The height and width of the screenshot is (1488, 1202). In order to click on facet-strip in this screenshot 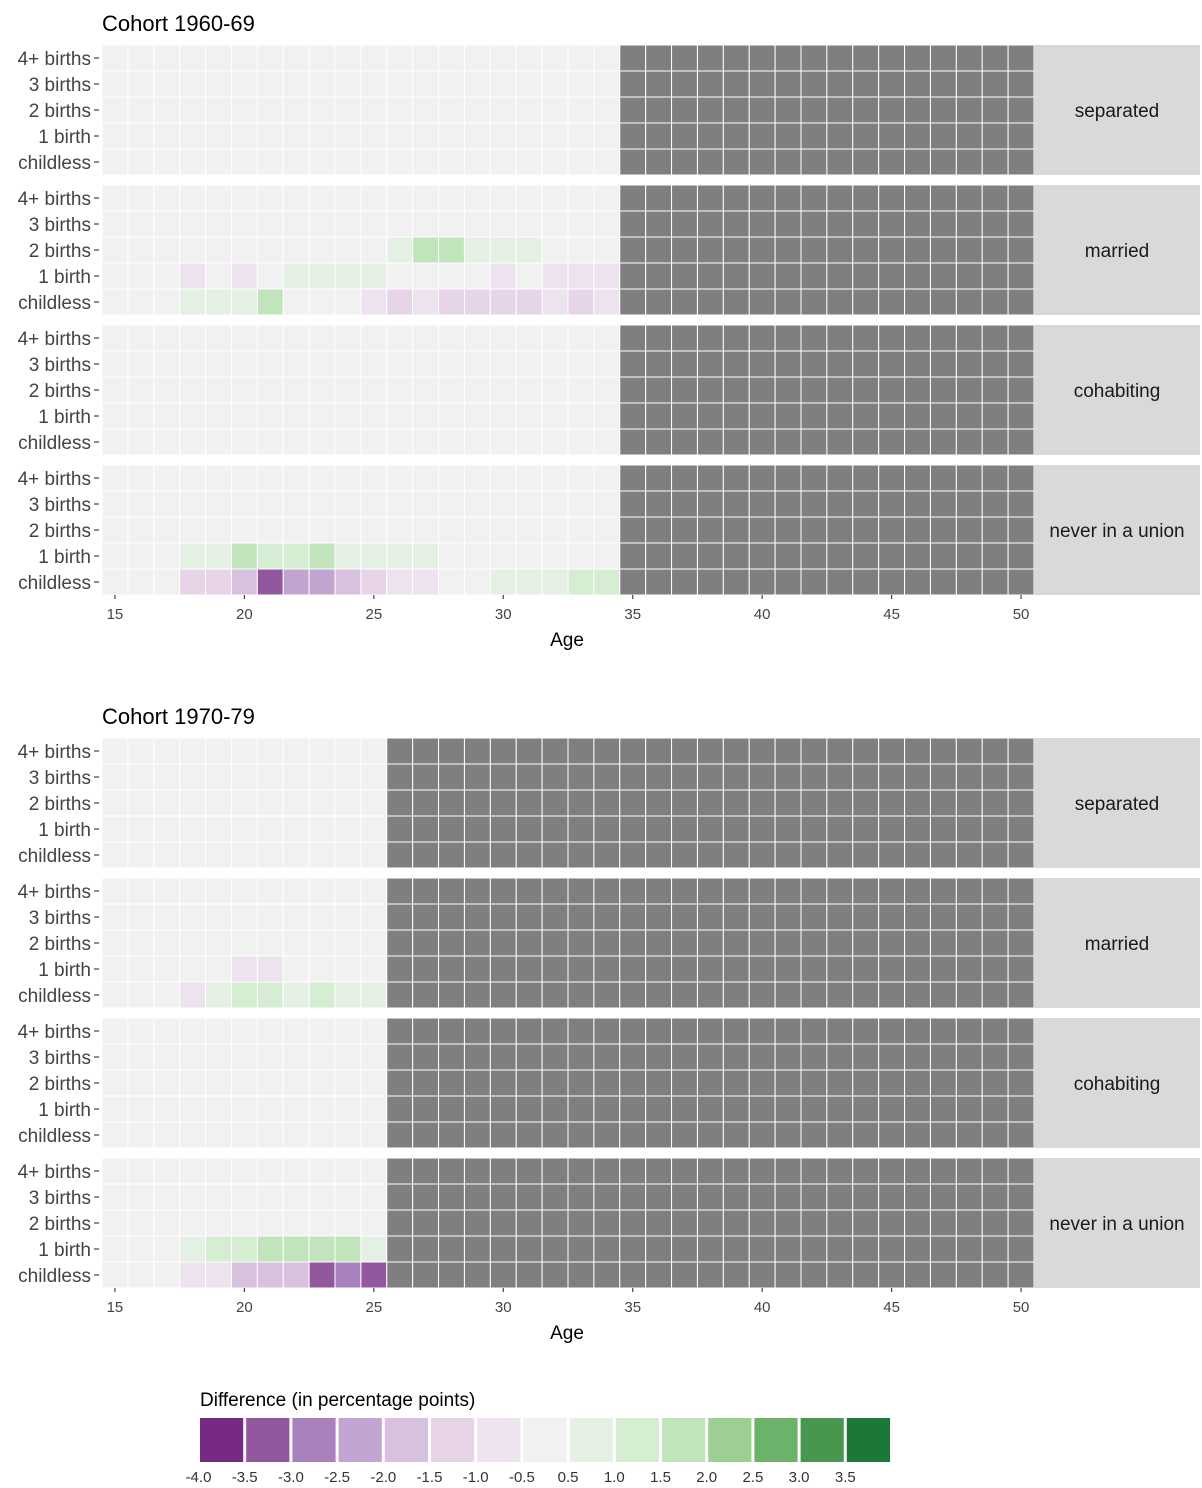, I will do `click(1117, 803)`.